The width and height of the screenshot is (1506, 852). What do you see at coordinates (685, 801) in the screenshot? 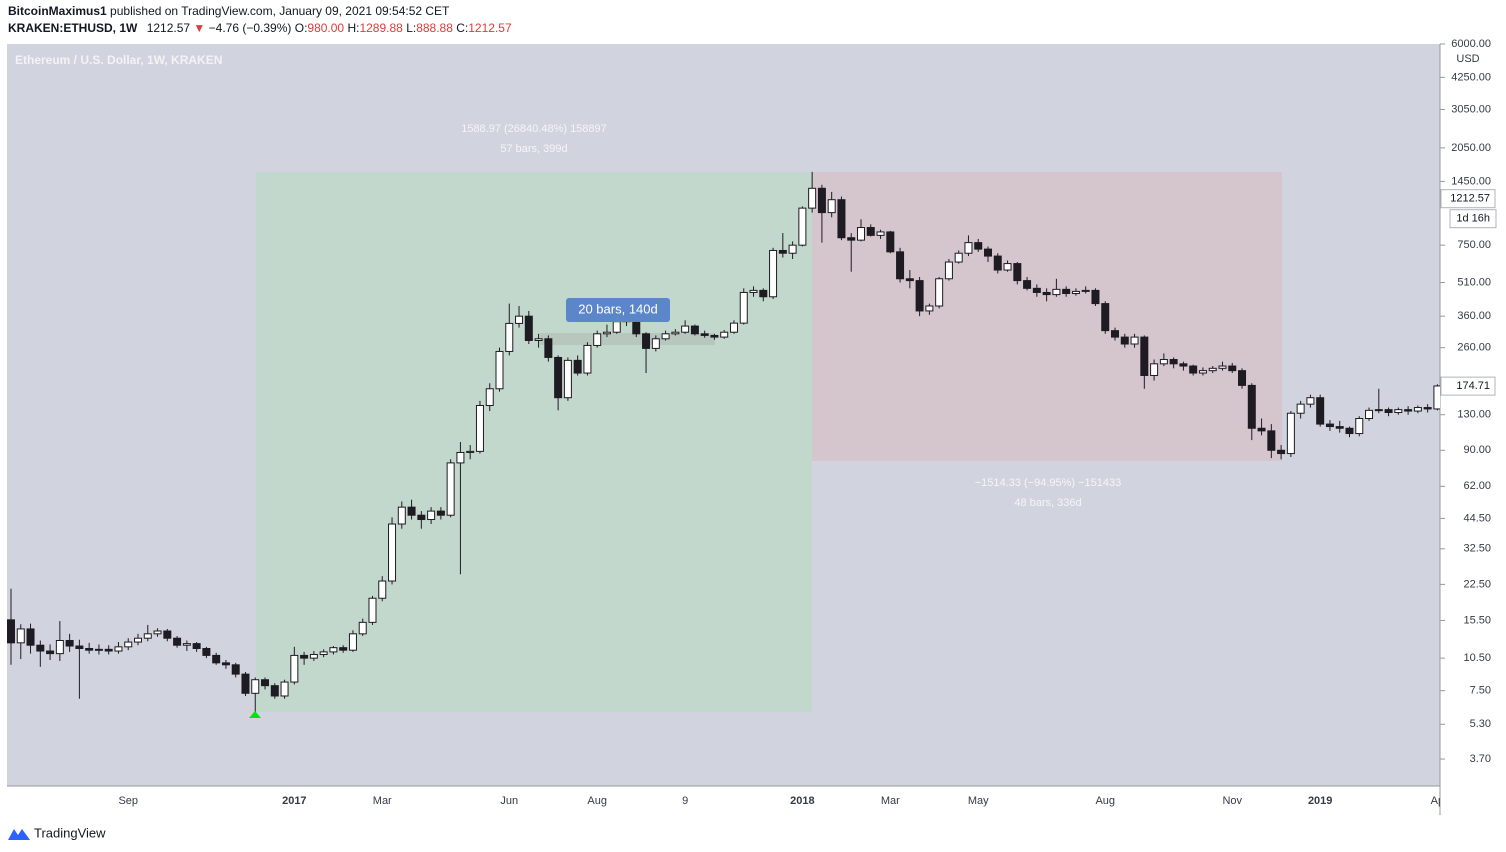
I see `x-tick-label: 9` at bounding box center [685, 801].